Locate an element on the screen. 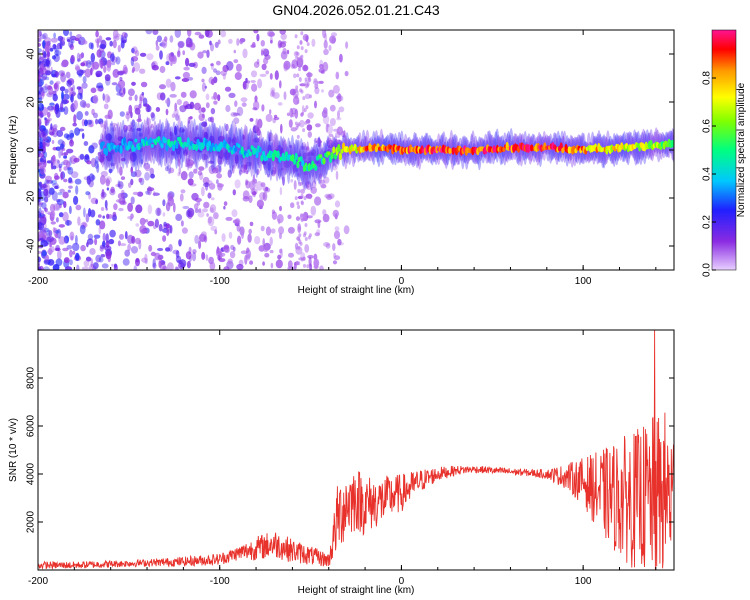 The height and width of the screenshot is (600, 750). x-tick-label: -200 is located at coordinates (38, 281).